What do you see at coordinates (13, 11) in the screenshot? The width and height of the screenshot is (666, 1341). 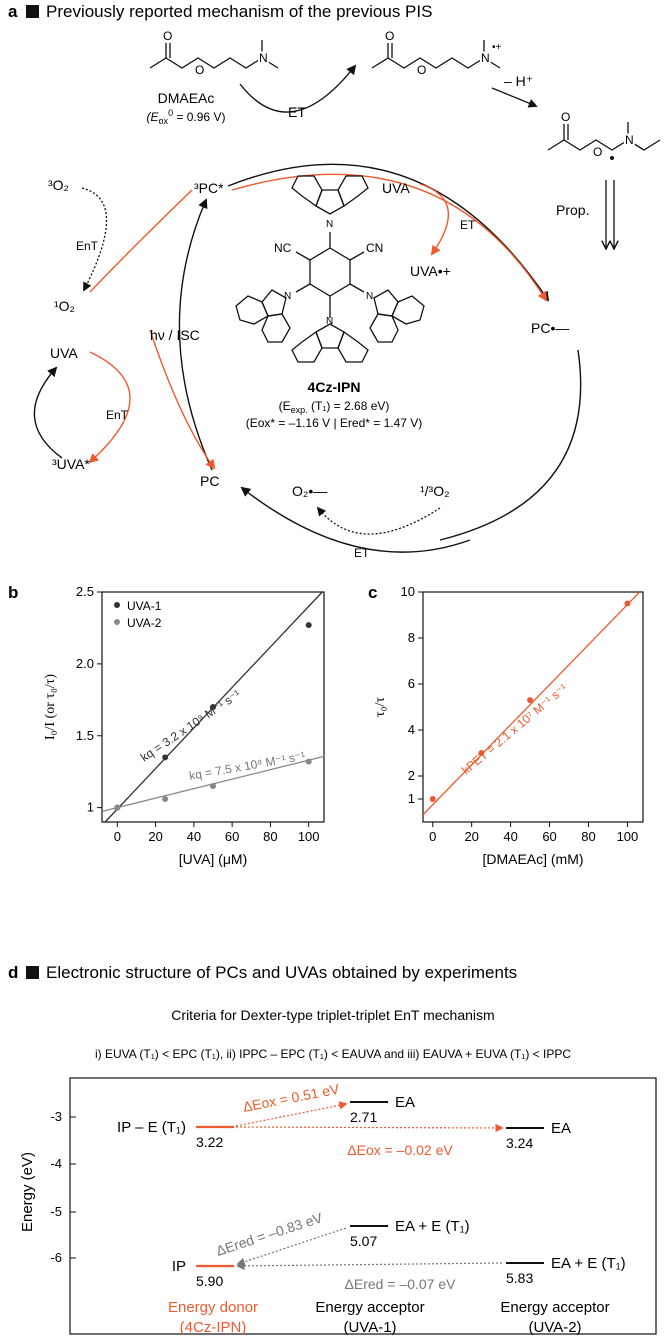 I see `panel-a-letter: a` at bounding box center [13, 11].